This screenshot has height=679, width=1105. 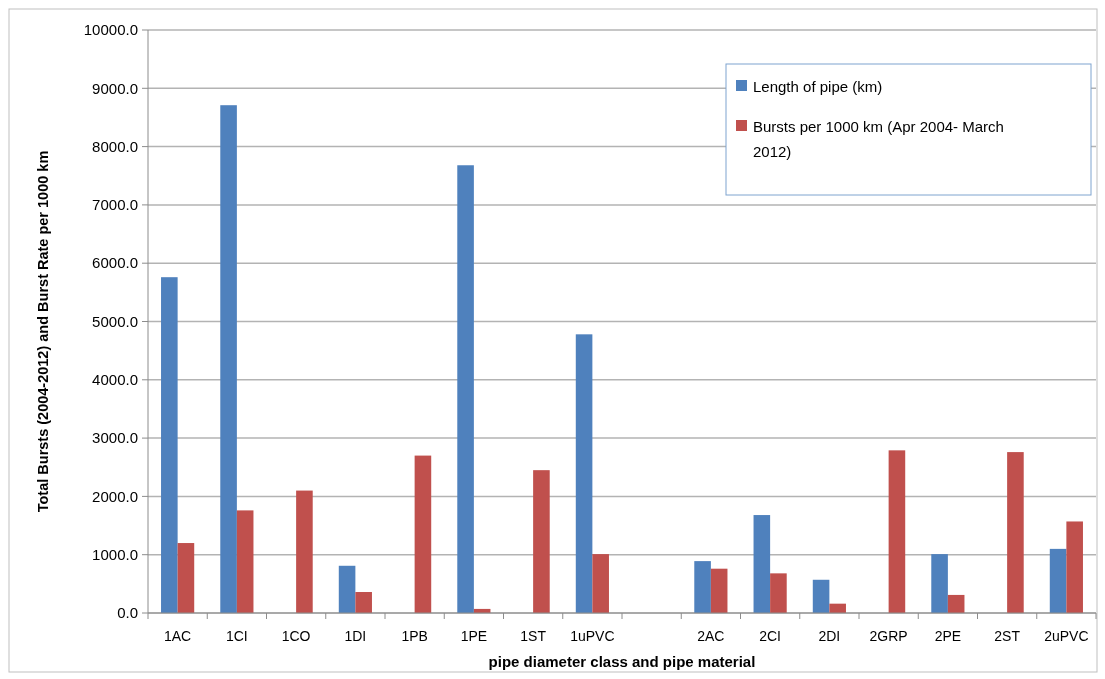 I want to click on x-tick-label: 1CI, so click(x=236, y=636).